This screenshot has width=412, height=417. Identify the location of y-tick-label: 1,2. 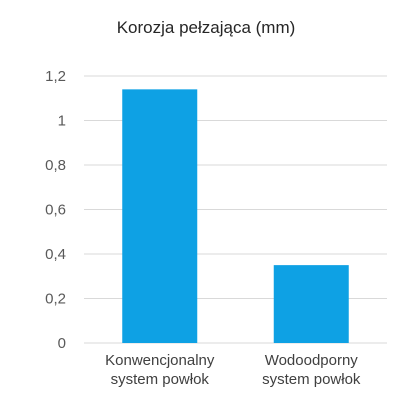
(55, 76).